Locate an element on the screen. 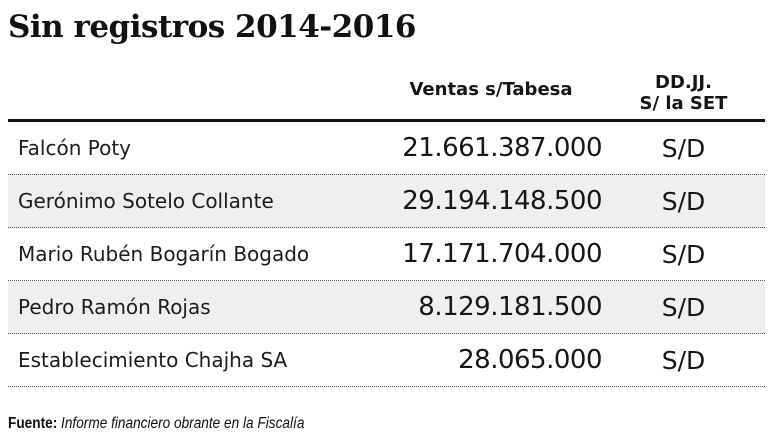 The image size is (770, 439). row-value: 17.171.704.000 is located at coordinates (502, 254).